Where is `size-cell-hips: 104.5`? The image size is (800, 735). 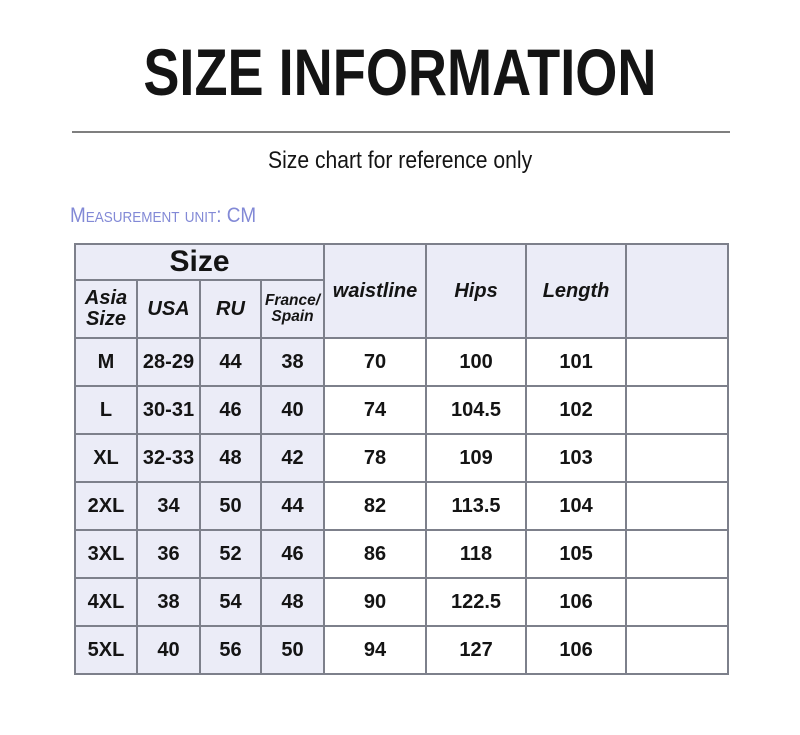 size-cell-hips: 104.5 is located at coordinates (476, 410).